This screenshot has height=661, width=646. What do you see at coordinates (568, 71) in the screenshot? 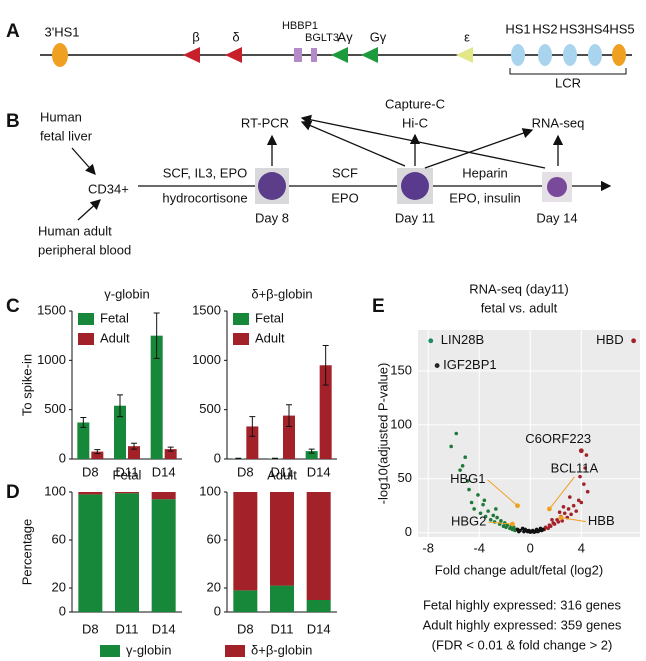
I see `lcr-bracket` at bounding box center [568, 71].